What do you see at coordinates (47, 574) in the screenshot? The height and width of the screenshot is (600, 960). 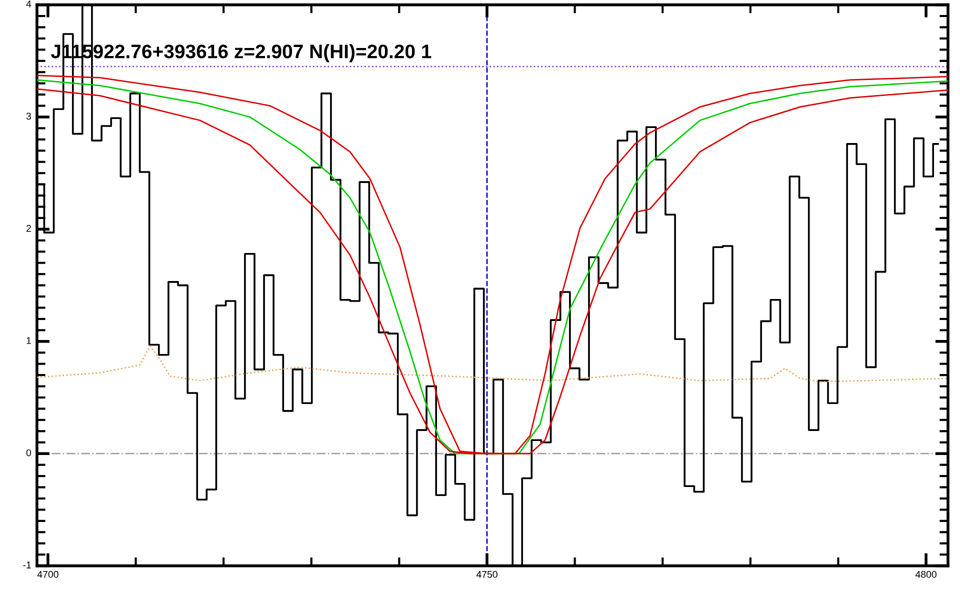 I see `x-tick-label: 4700` at bounding box center [47, 574].